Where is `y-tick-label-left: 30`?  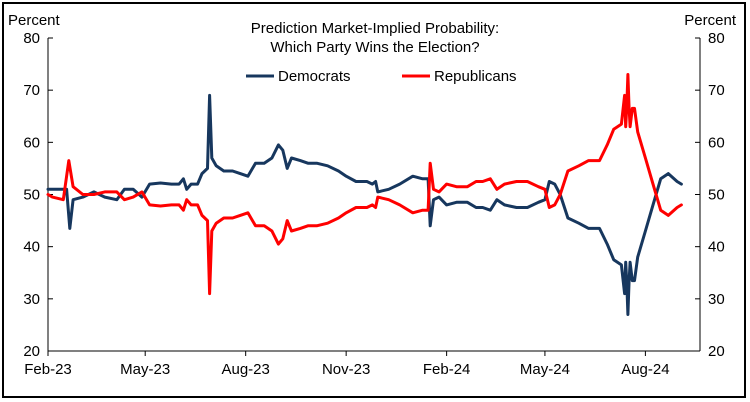
y-tick-label-left: 30 is located at coordinates (31, 299).